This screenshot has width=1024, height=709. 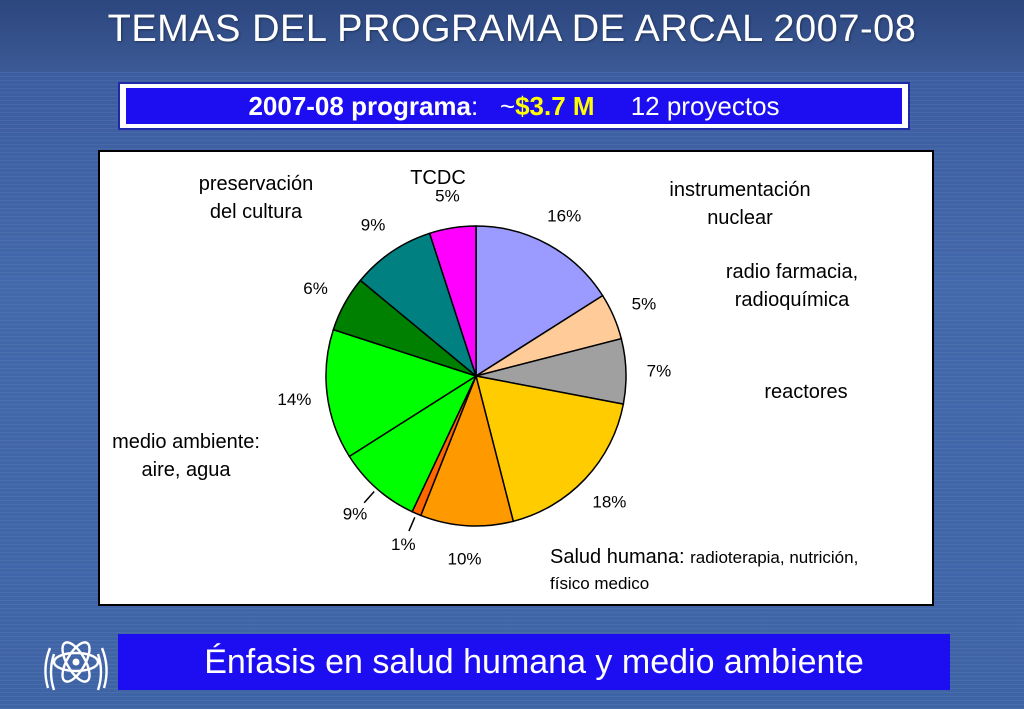 I want to click on label-radio-line1: radio farmacia,, so click(x=792, y=272).